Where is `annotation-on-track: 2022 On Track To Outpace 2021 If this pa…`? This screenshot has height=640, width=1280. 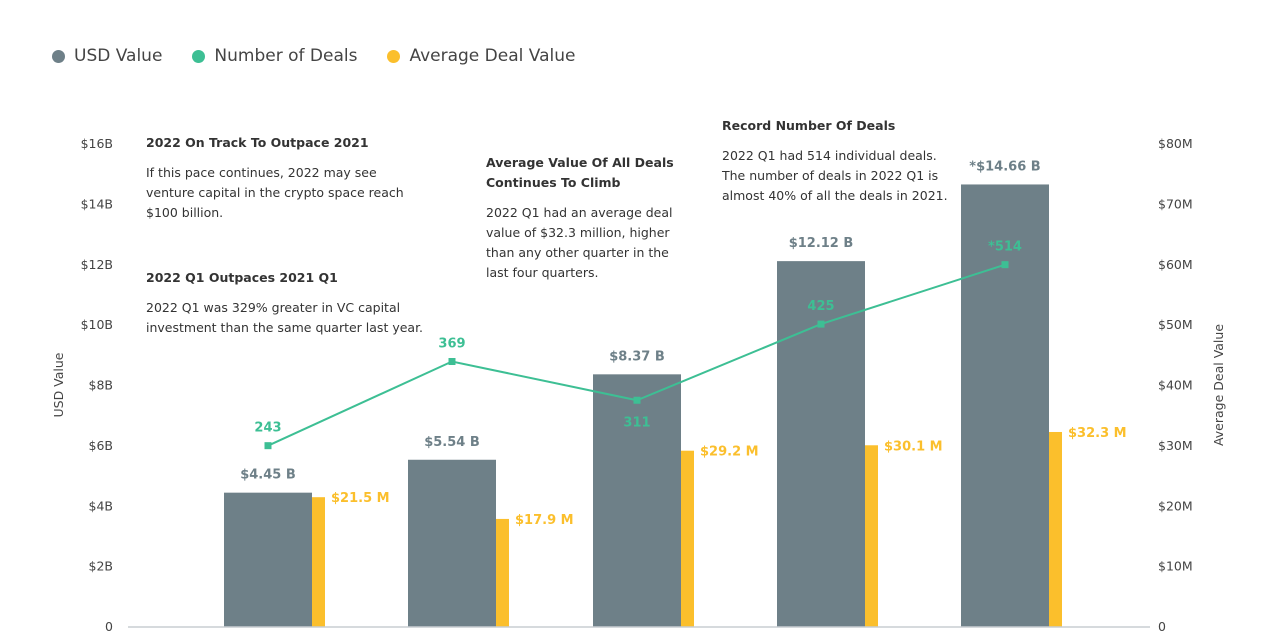 annotation-on-track: 2022 On Track To Outpace 2021 If this pa… is located at coordinates (281, 178).